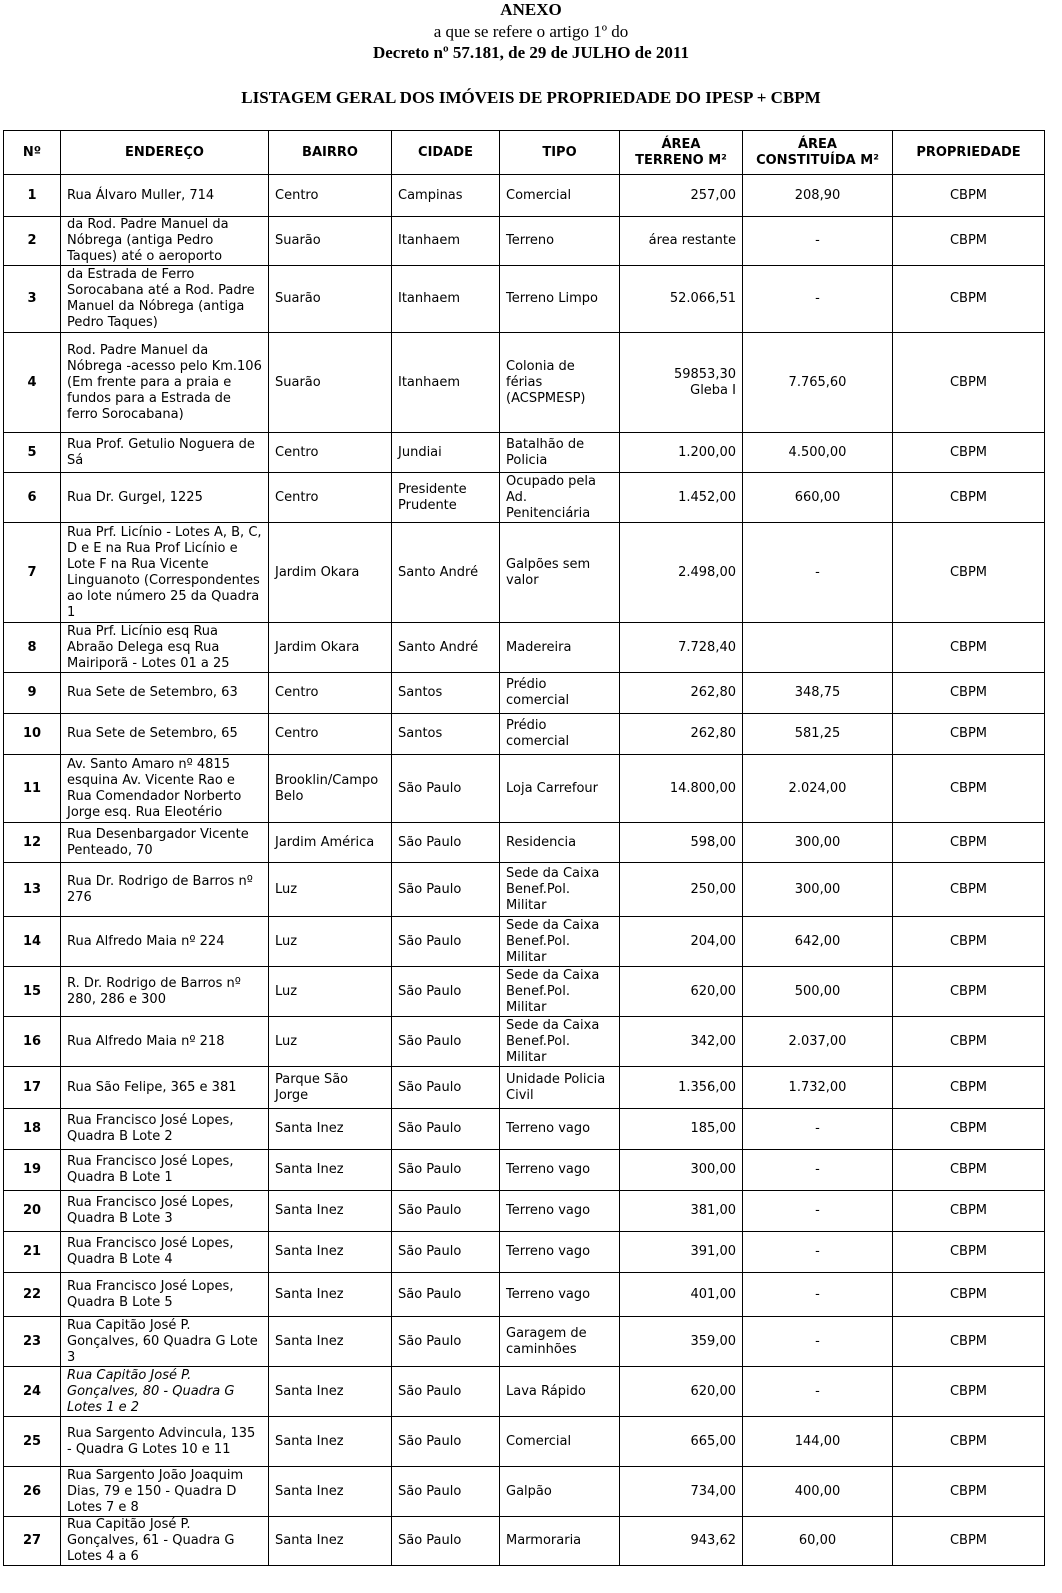 Image resolution: width=1062 pixels, height=1593 pixels. What do you see at coordinates (681, 1294) in the screenshot?
I see `table-cell: 401,00` at bounding box center [681, 1294].